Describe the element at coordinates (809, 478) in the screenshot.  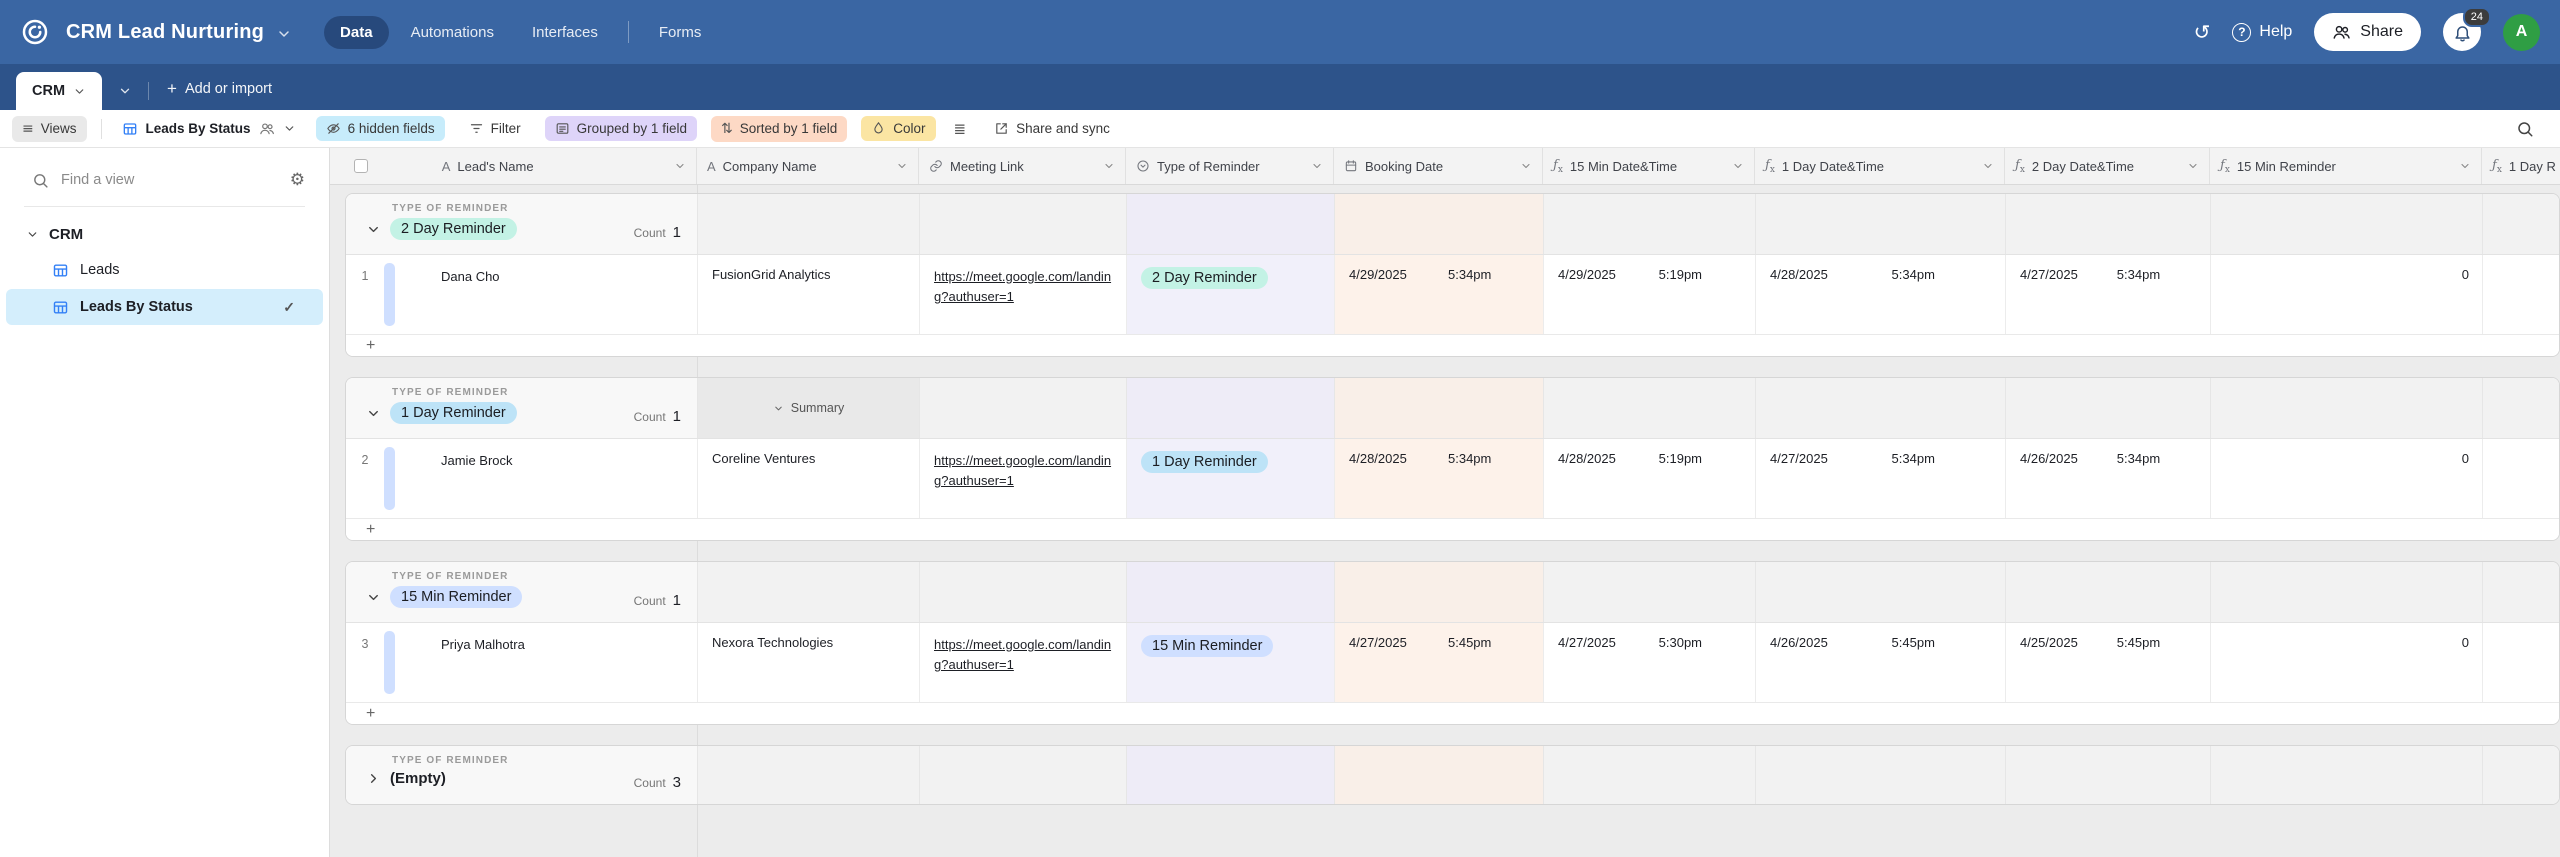
I see `cell-company: Coreline Ventures` at that location.